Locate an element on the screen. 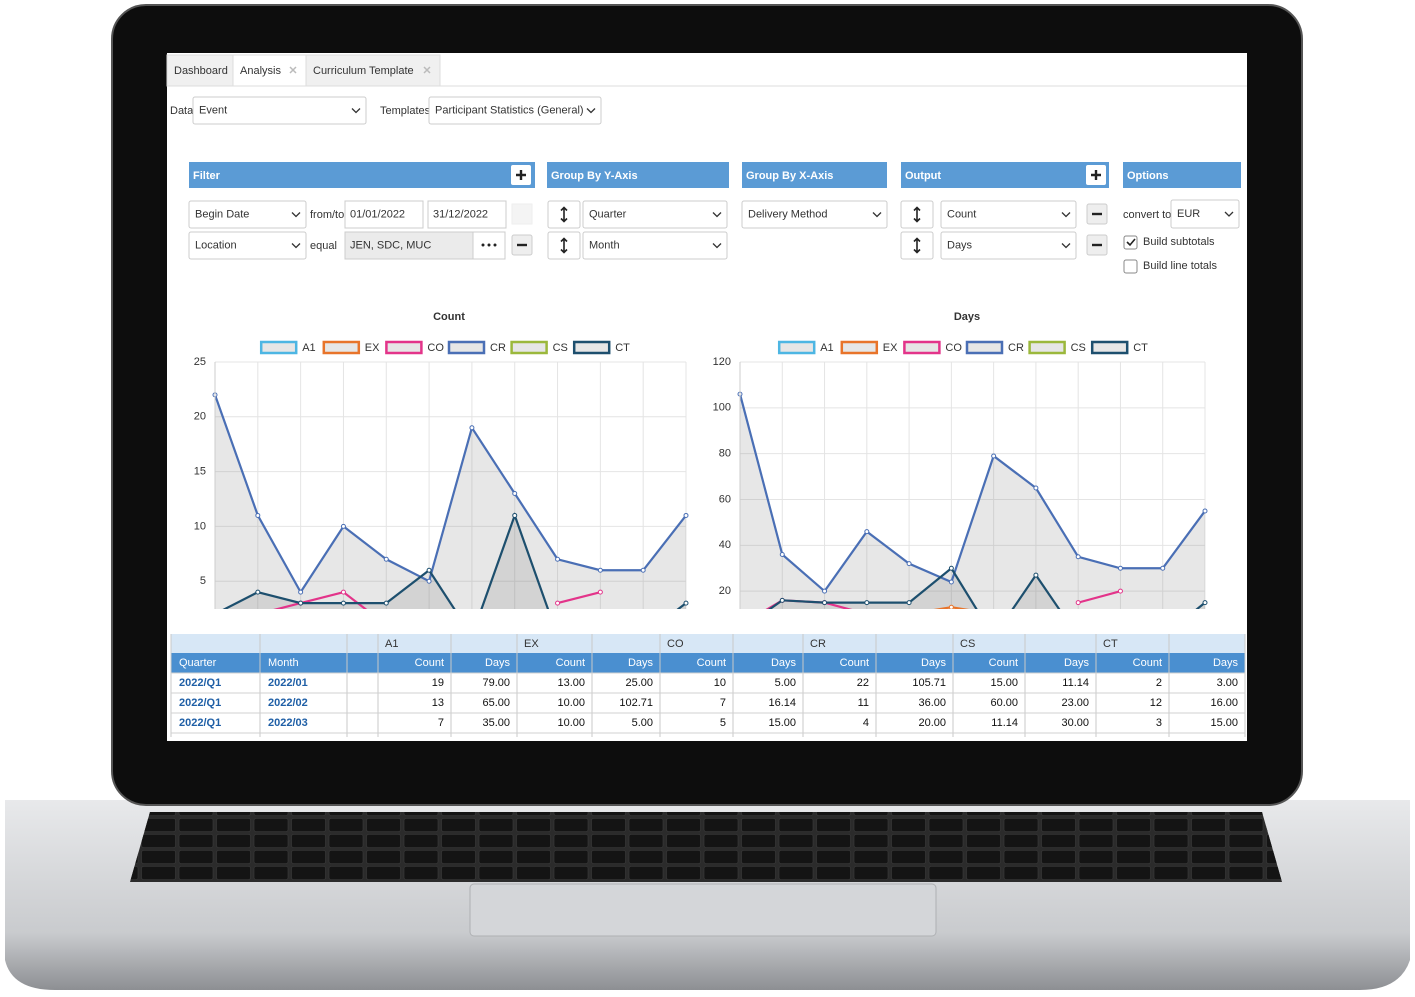 The width and height of the screenshot is (1415, 997). cell-value: 102.71 is located at coordinates (636, 703).